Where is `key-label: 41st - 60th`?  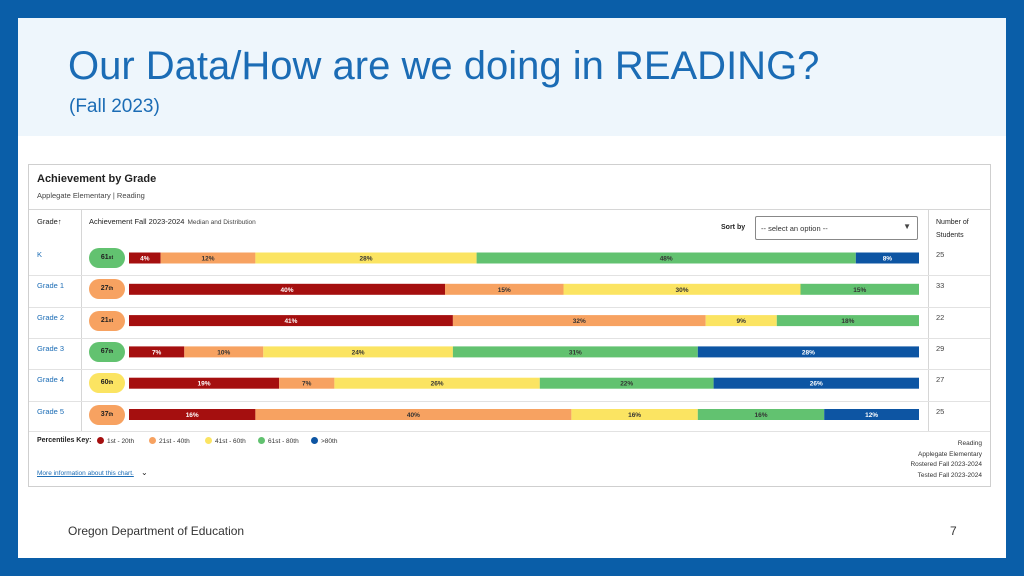 key-label: 41st - 60th is located at coordinates (230, 441).